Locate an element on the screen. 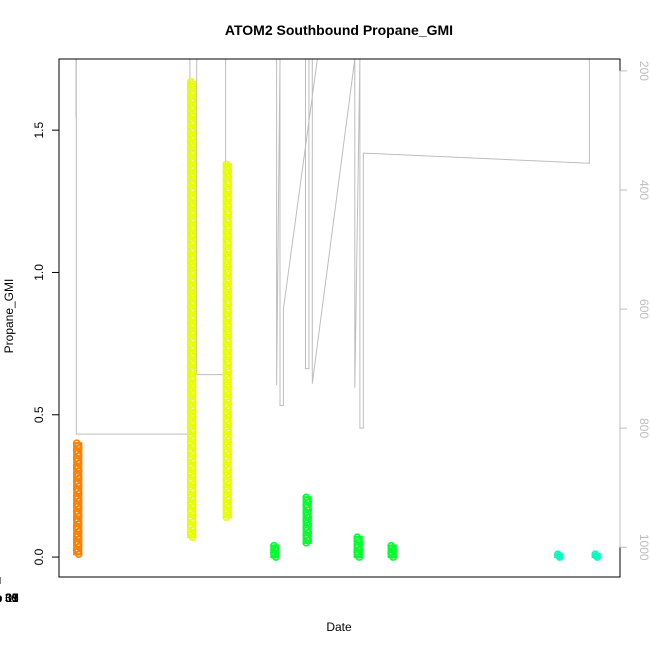 The height and width of the screenshot is (650, 650). right-tick-label: 400 is located at coordinates (643, 190).